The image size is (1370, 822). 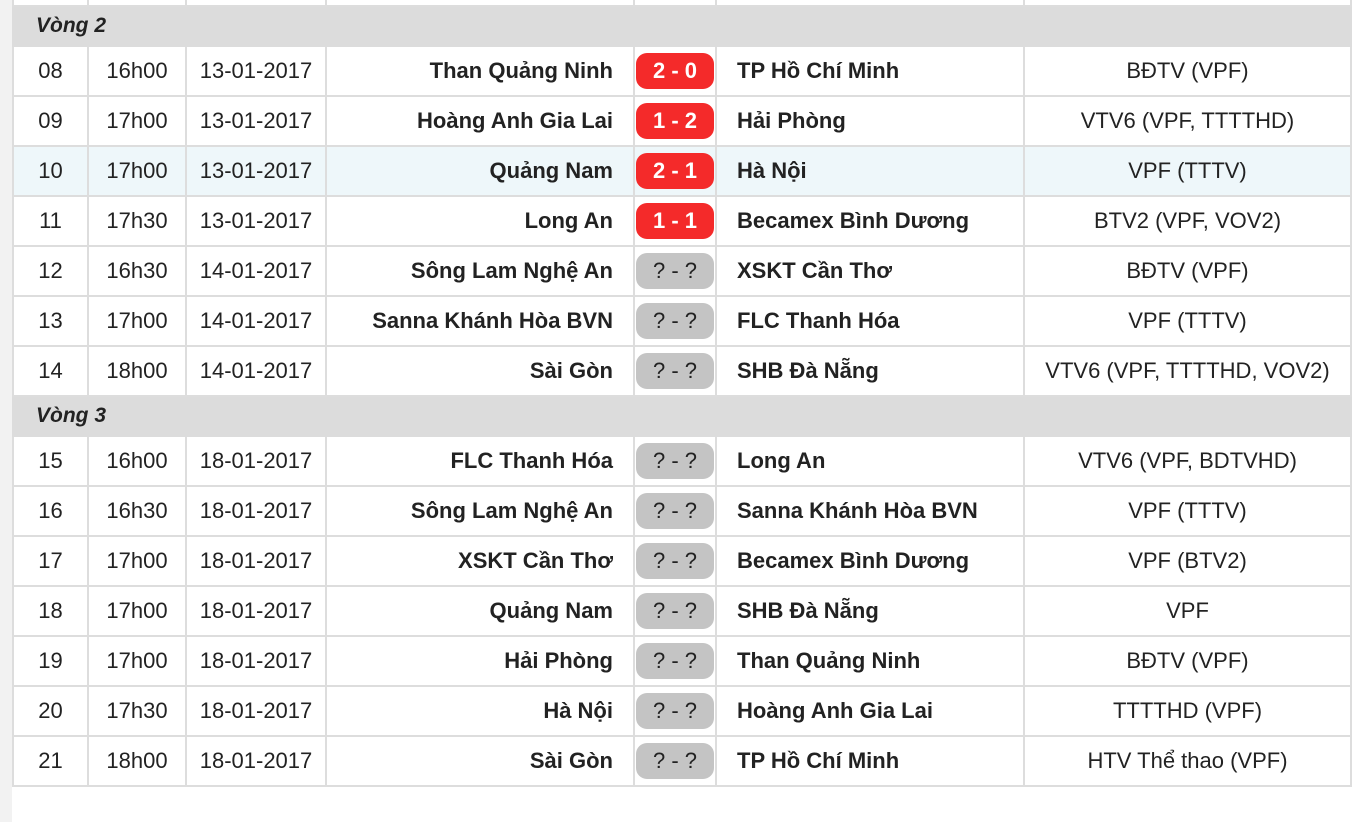 I want to click on match-number: 16, so click(x=50, y=511).